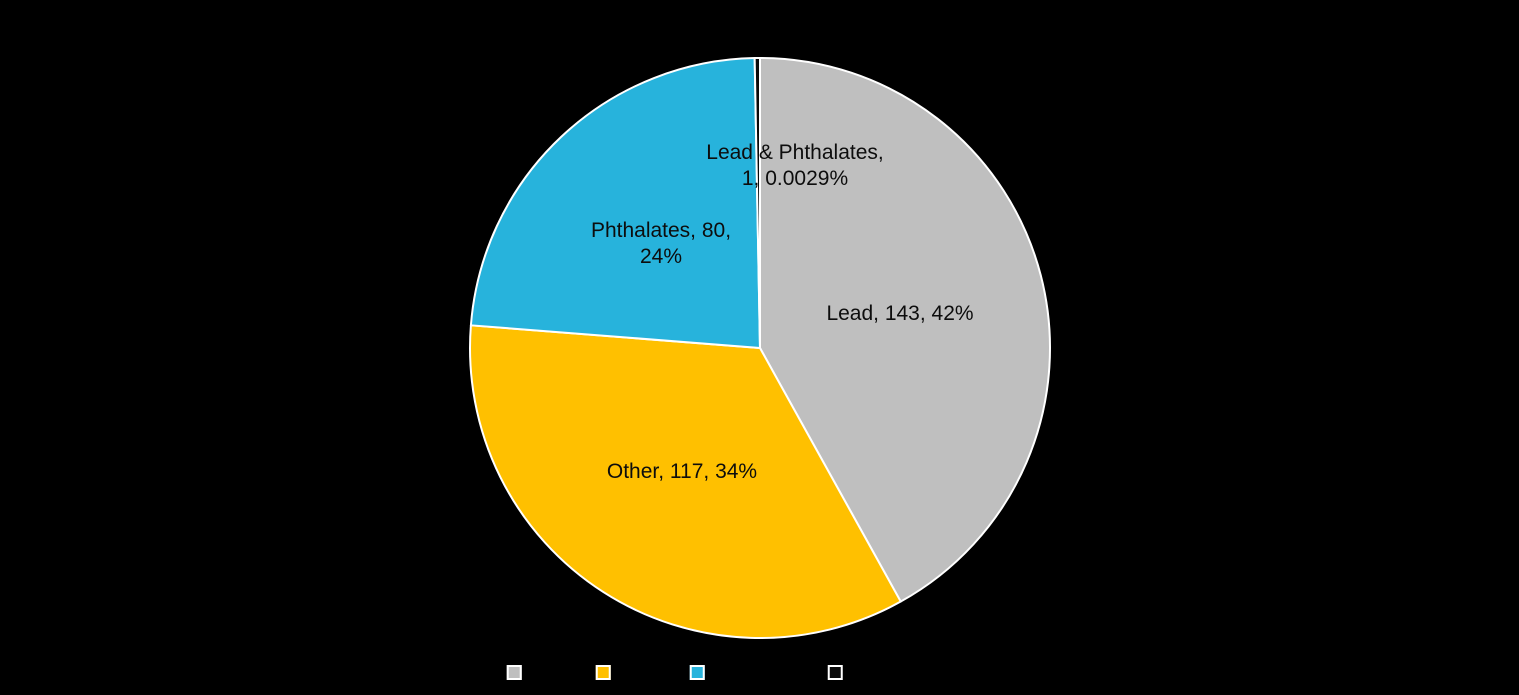 This screenshot has width=1519, height=695. Describe the element at coordinates (615, 203) in the screenshot. I see `pie-slice-phthalates` at that location.